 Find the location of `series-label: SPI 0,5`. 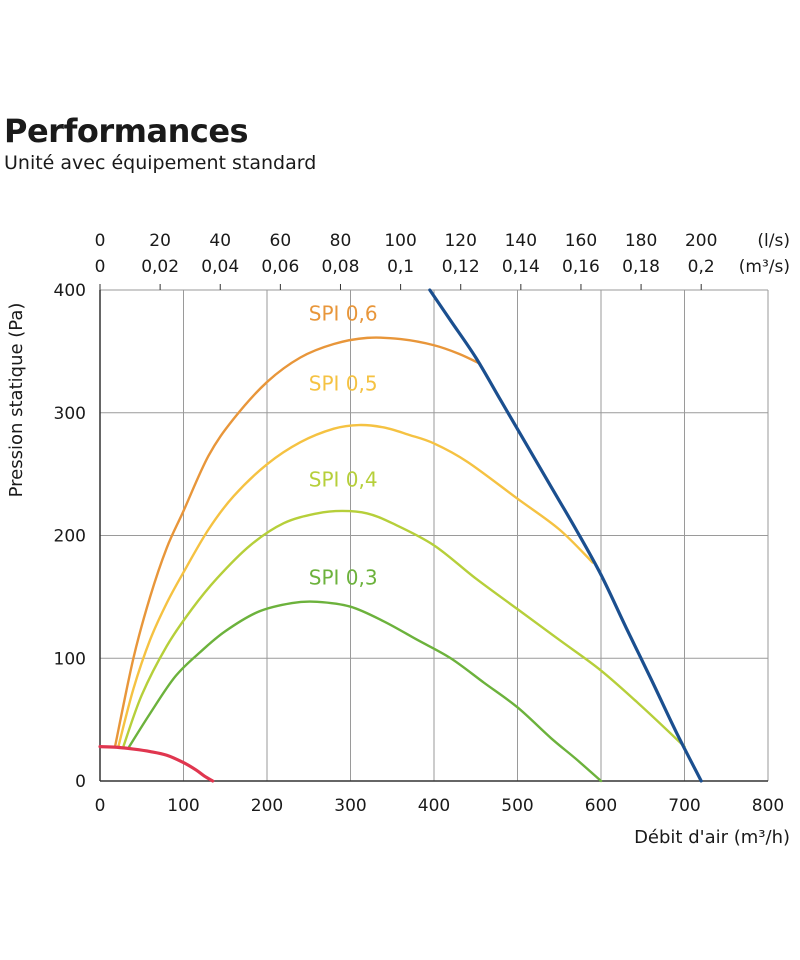

series-label: SPI 0,5 is located at coordinates (343, 384).